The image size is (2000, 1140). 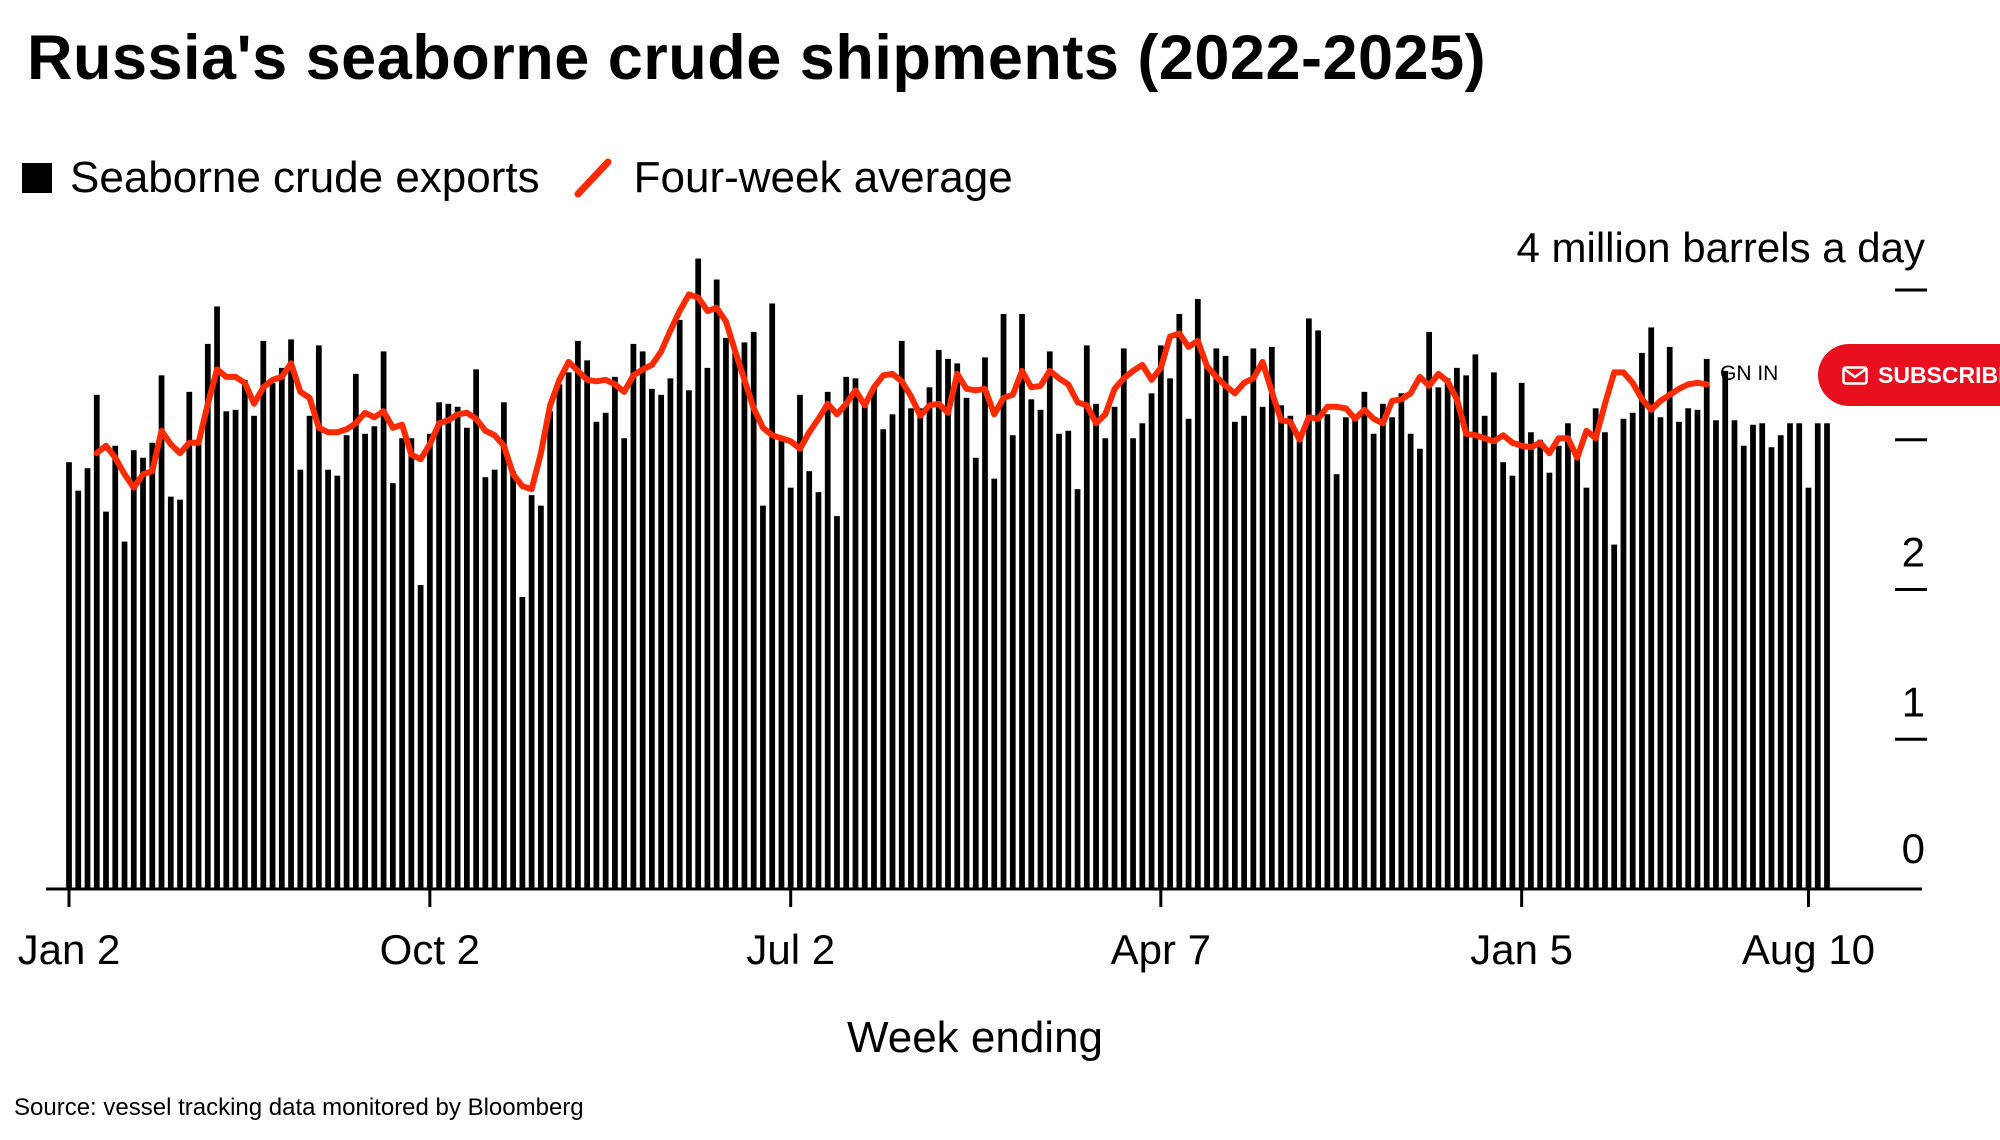 I want to click on x-tick-label: Jan 5, so click(x=1521, y=949).